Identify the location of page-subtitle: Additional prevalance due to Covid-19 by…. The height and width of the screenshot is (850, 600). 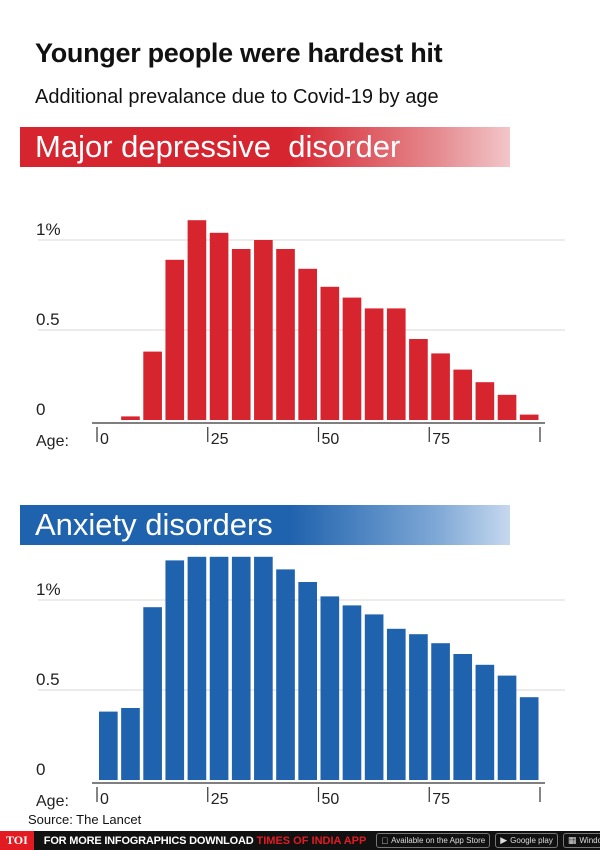
(237, 97).